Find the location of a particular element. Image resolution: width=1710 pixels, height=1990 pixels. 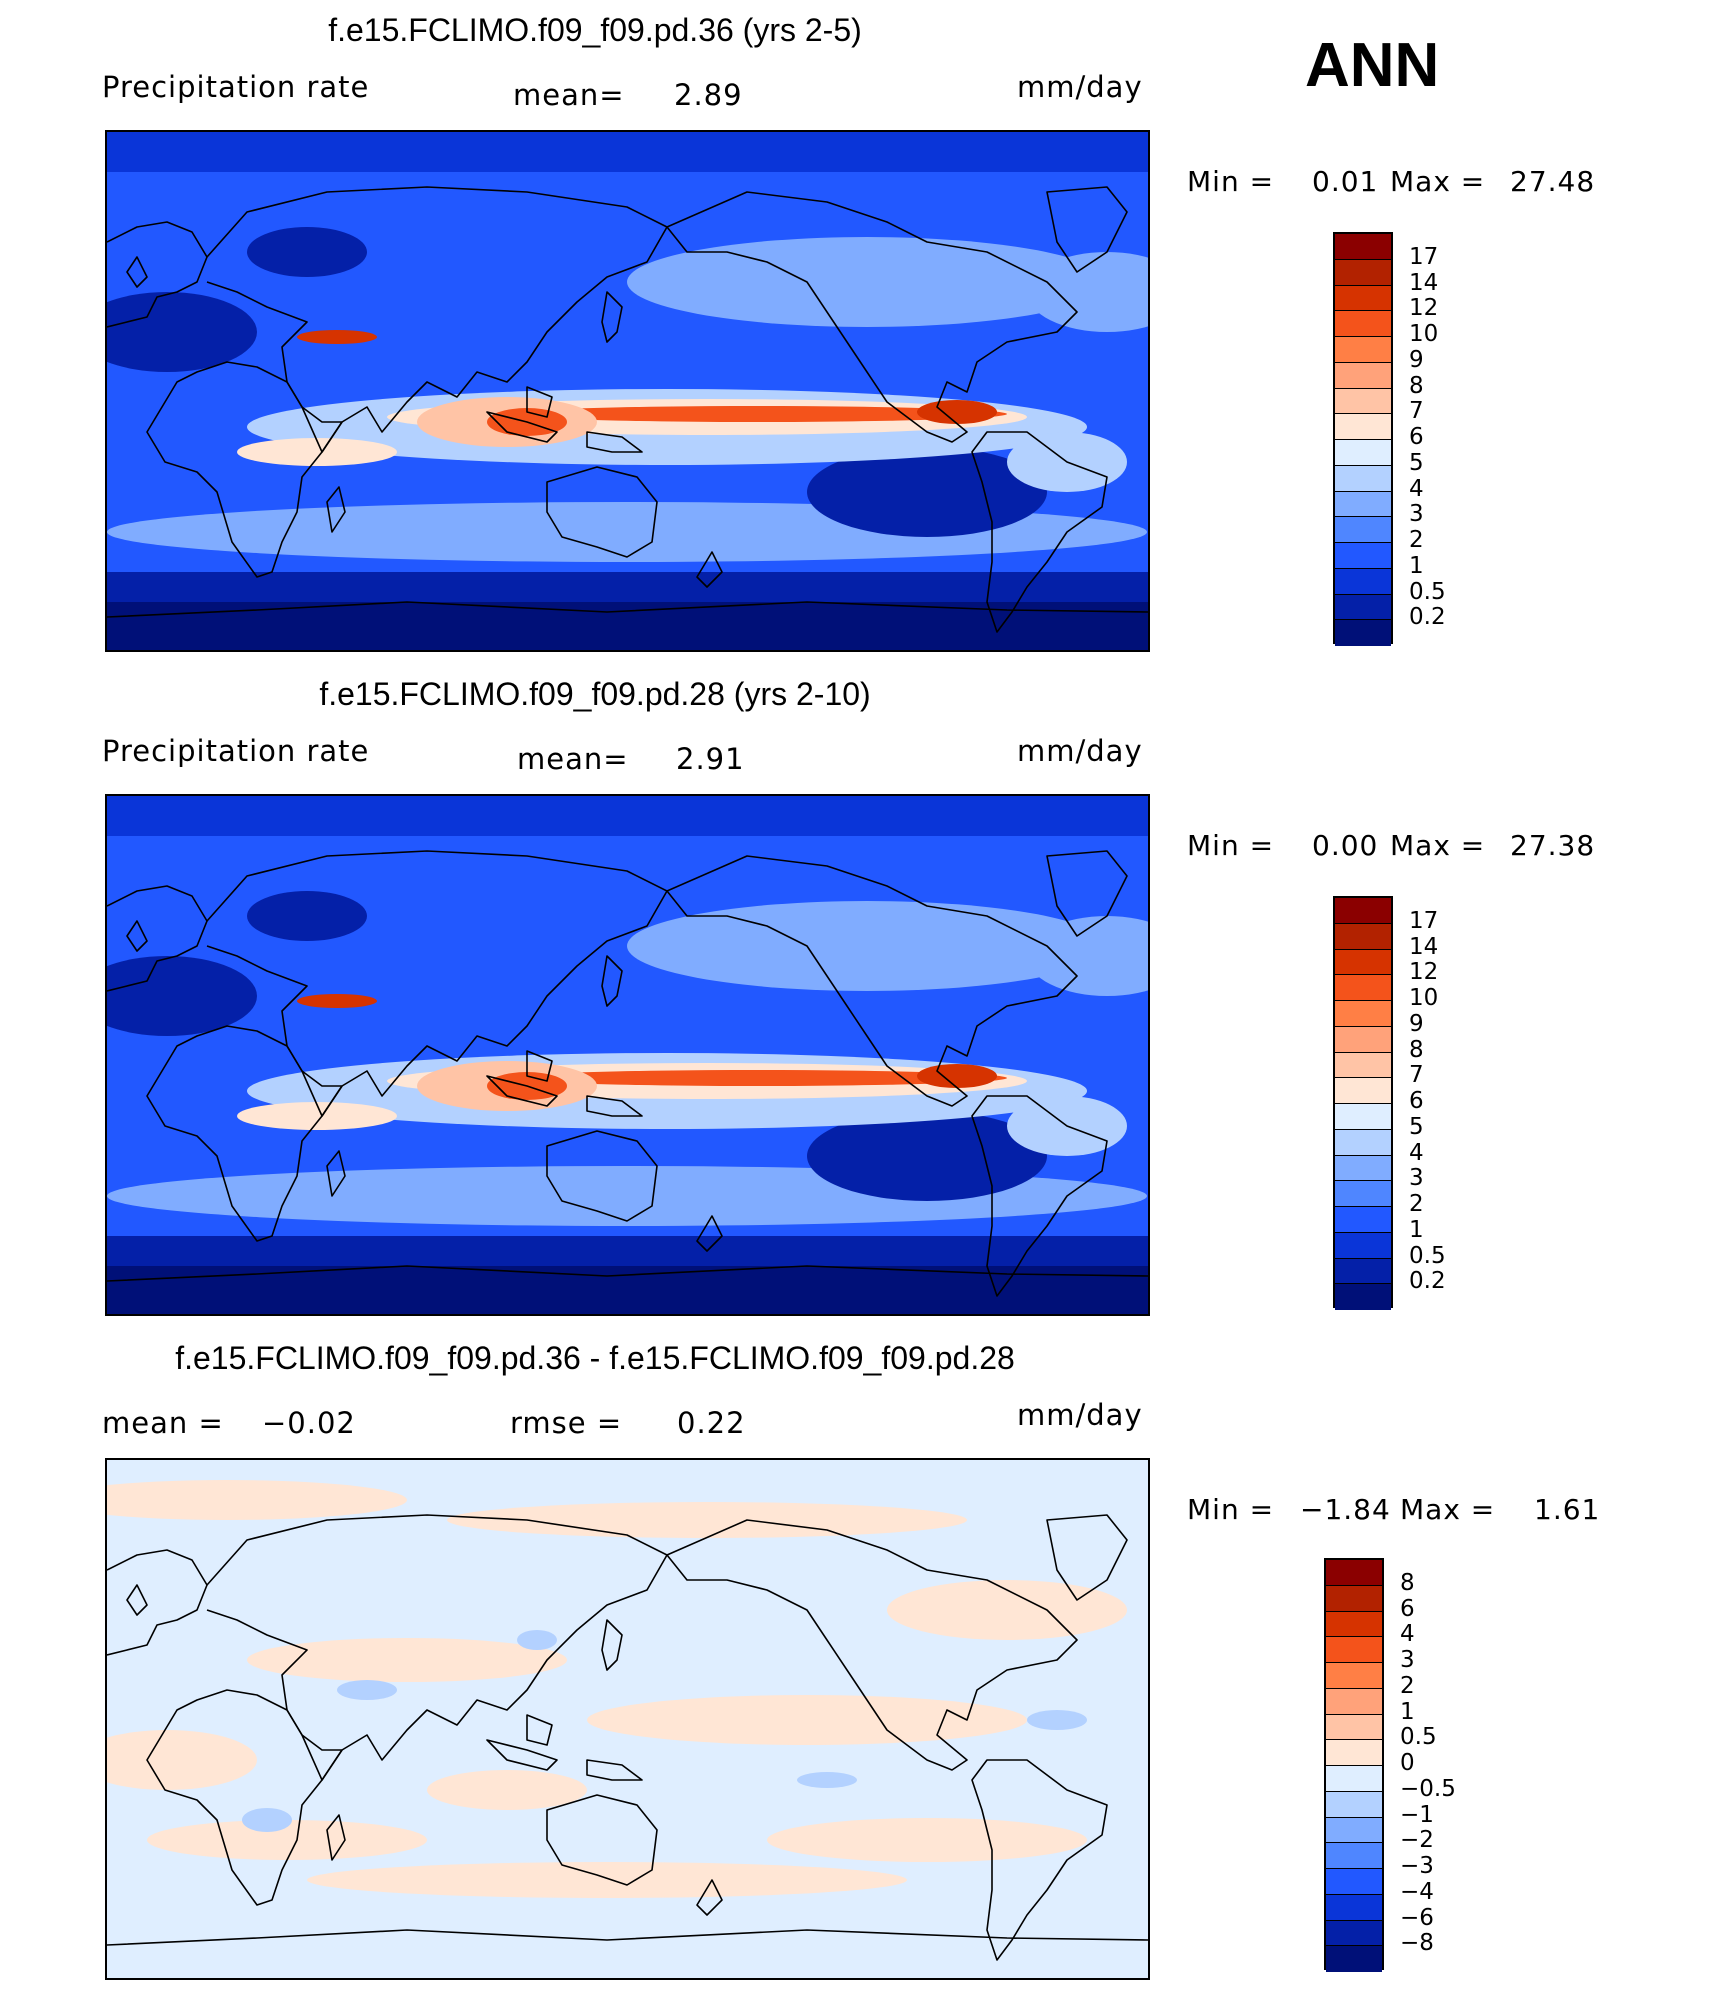

colorbar-tick-label: 0 is located at coordinates (1407, 1763).